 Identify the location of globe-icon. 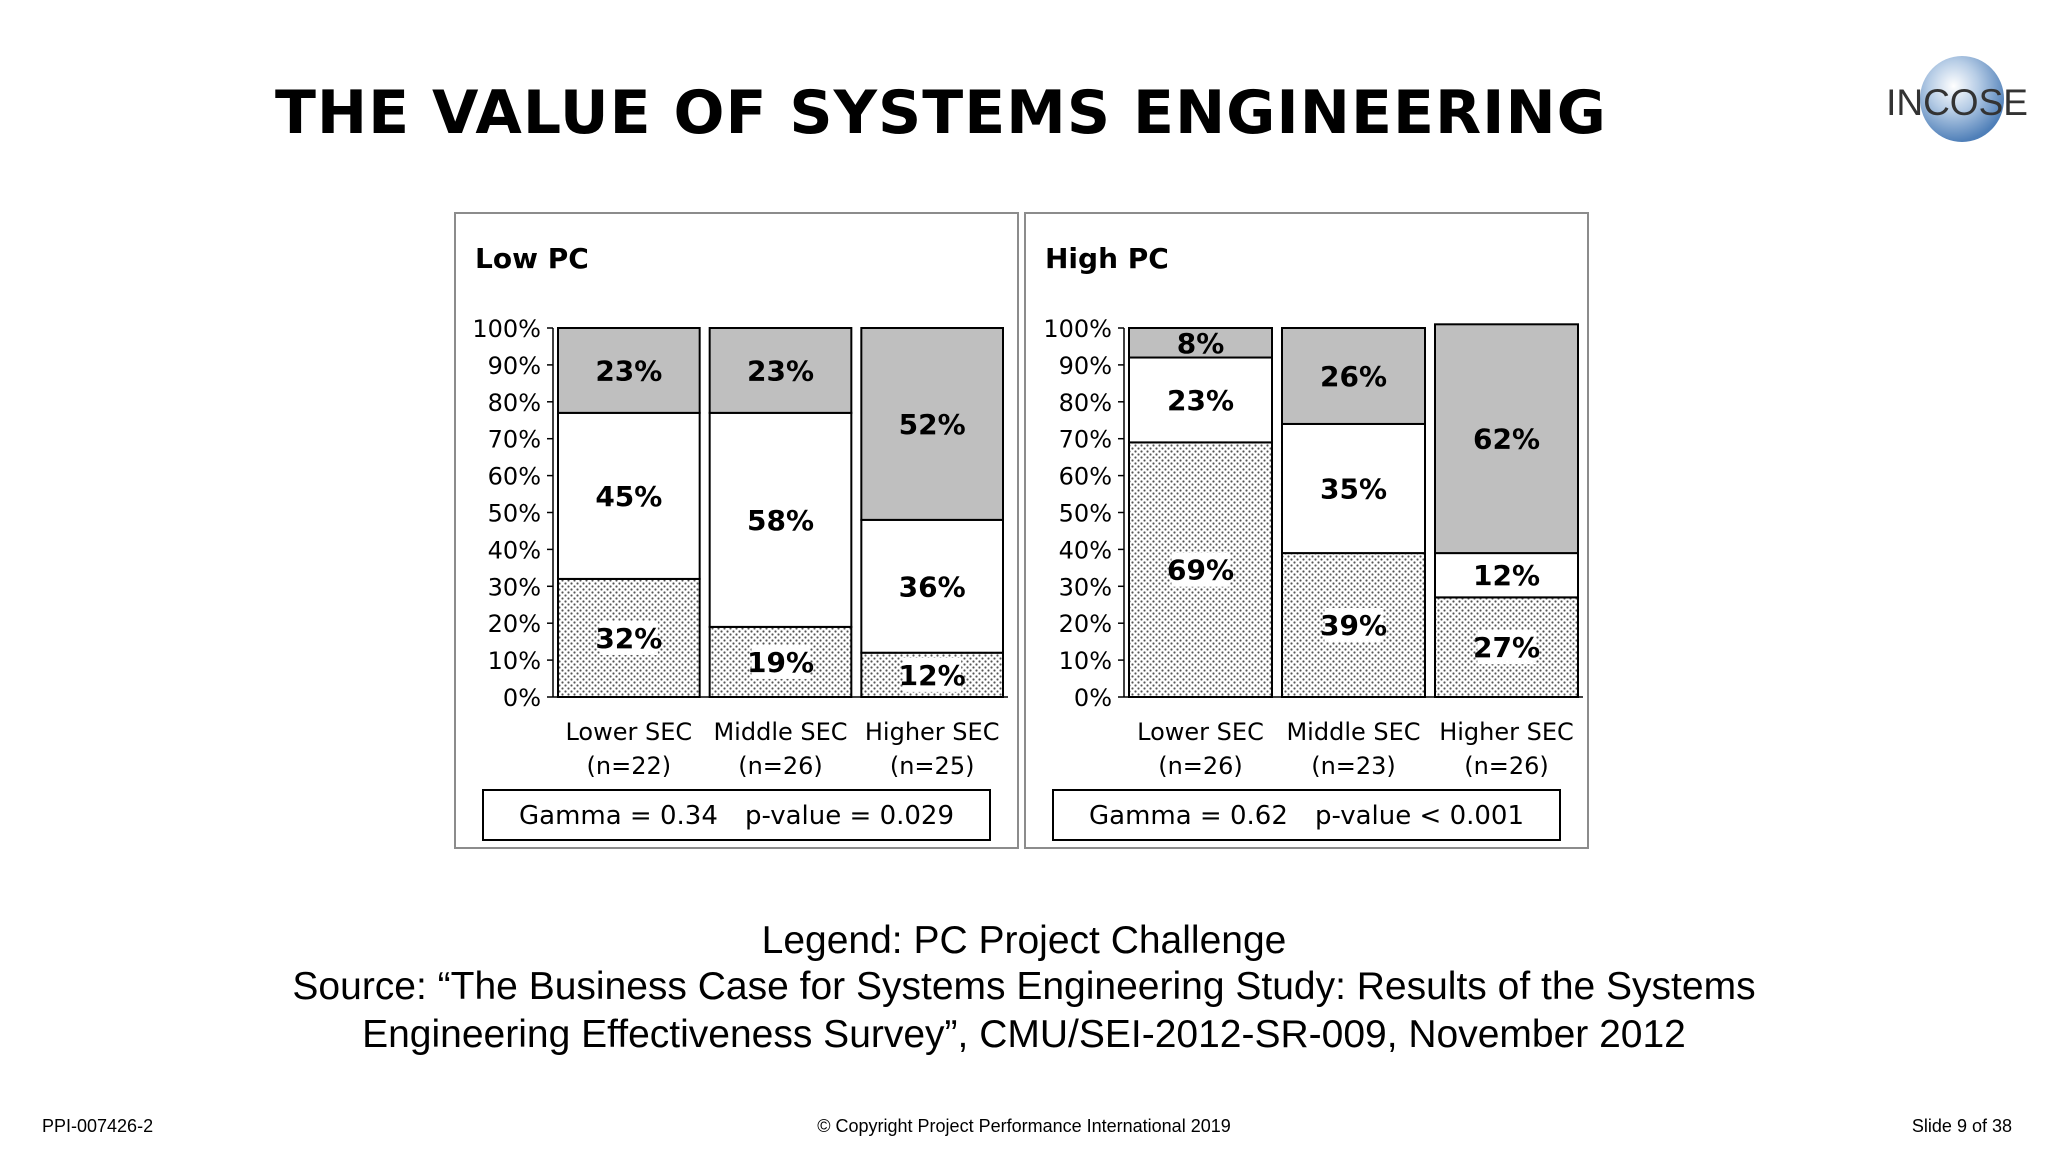
(1962, 99).